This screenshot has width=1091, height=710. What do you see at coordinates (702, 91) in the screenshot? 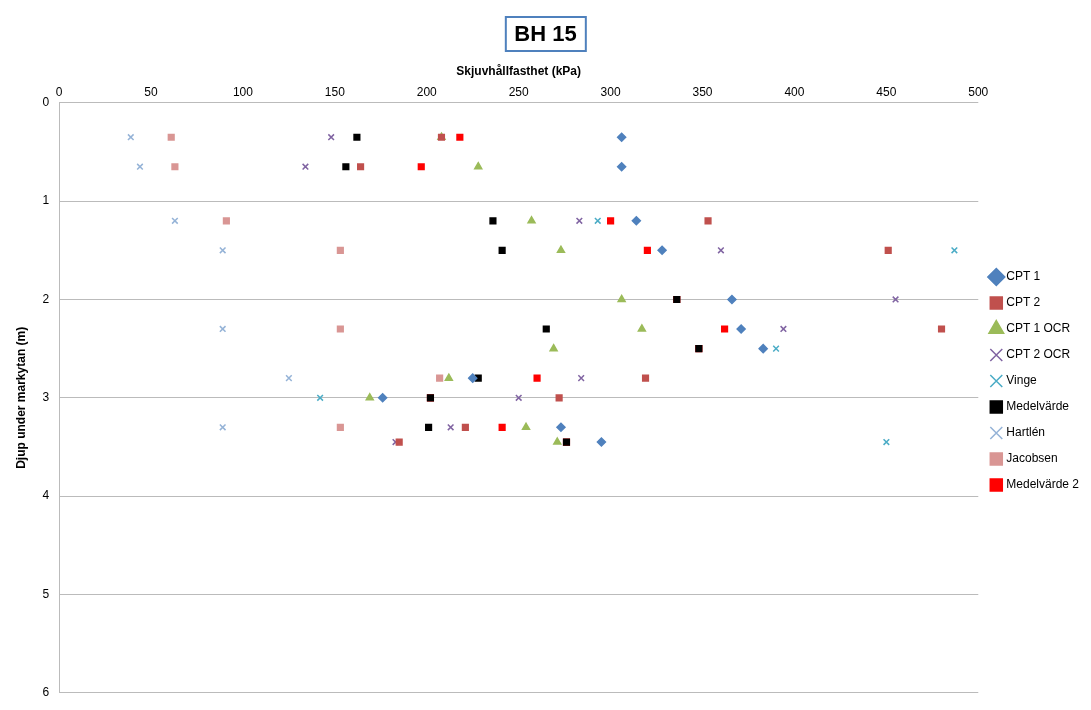
I see `x-tick-label: 350` at bounding box center [702, 91].